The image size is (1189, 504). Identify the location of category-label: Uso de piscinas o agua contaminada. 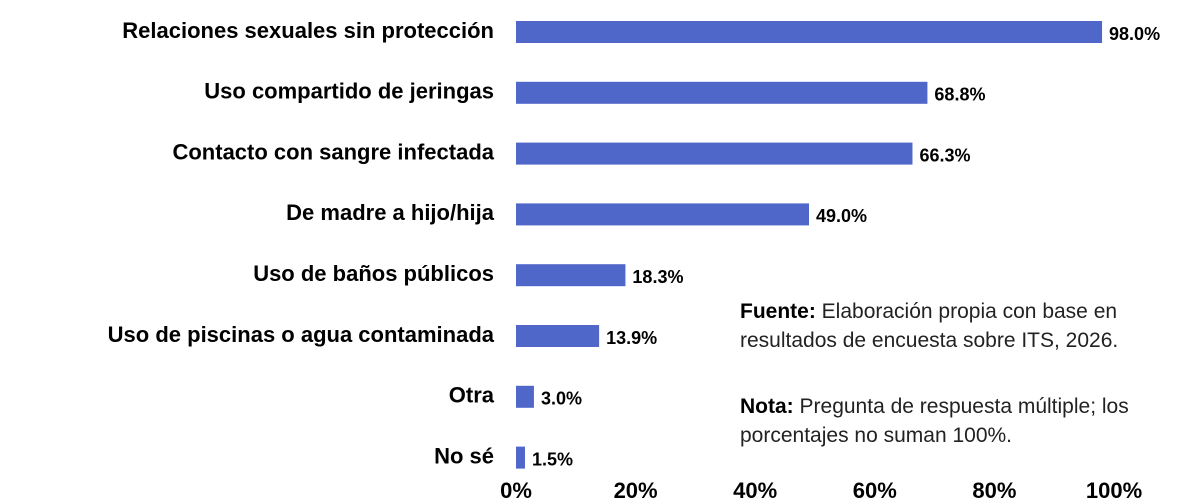
(301, 334).